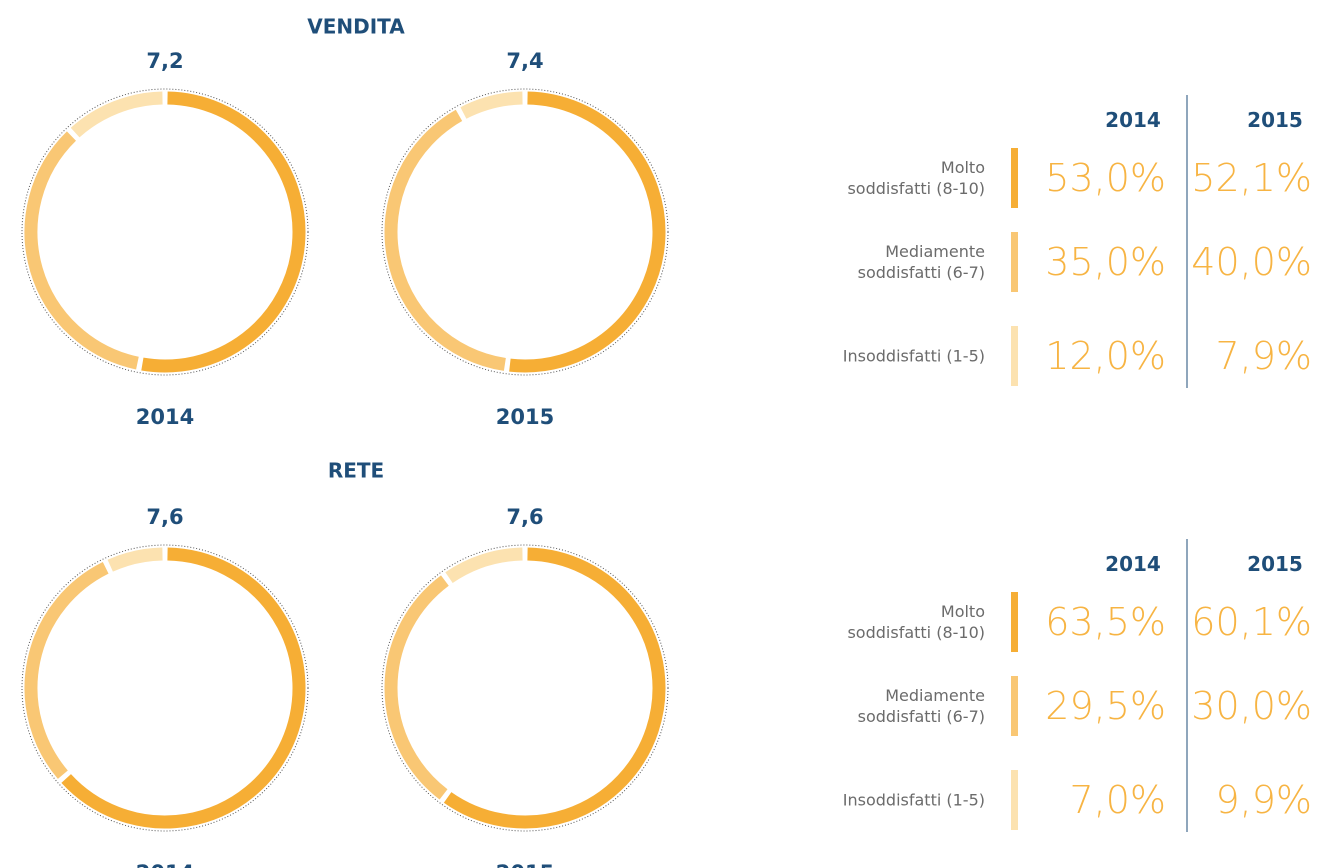  Describe the element at coordinates (1105, 262) in the screenshot. I see `value-label: 35,0%` at that location.